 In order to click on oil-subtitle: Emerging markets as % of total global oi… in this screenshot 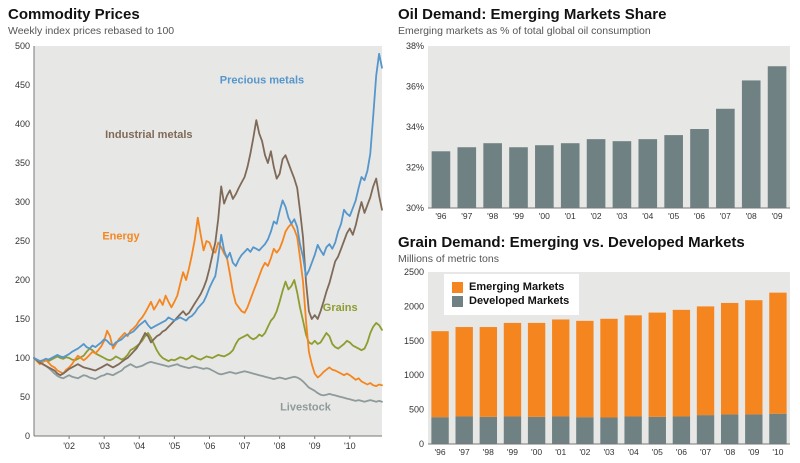, I will do `click(524, 31)`.